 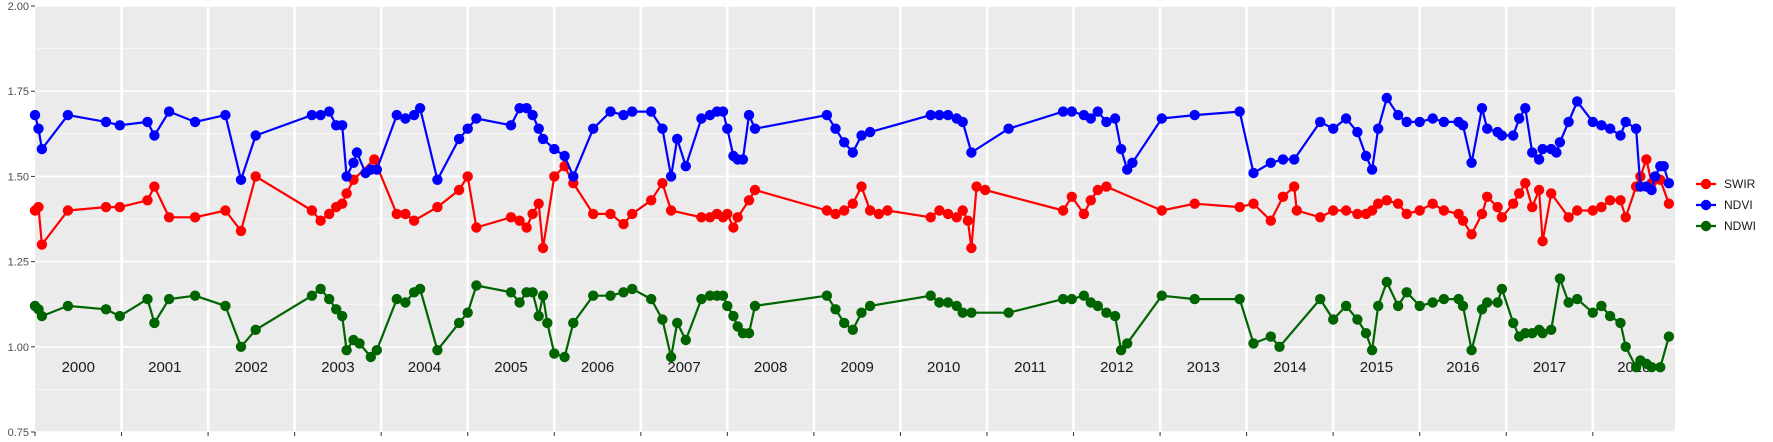 What do you see at coordinates (337, 367) in the screenshot?
I see `year-label: 2003` at bounding box center [337, 367].